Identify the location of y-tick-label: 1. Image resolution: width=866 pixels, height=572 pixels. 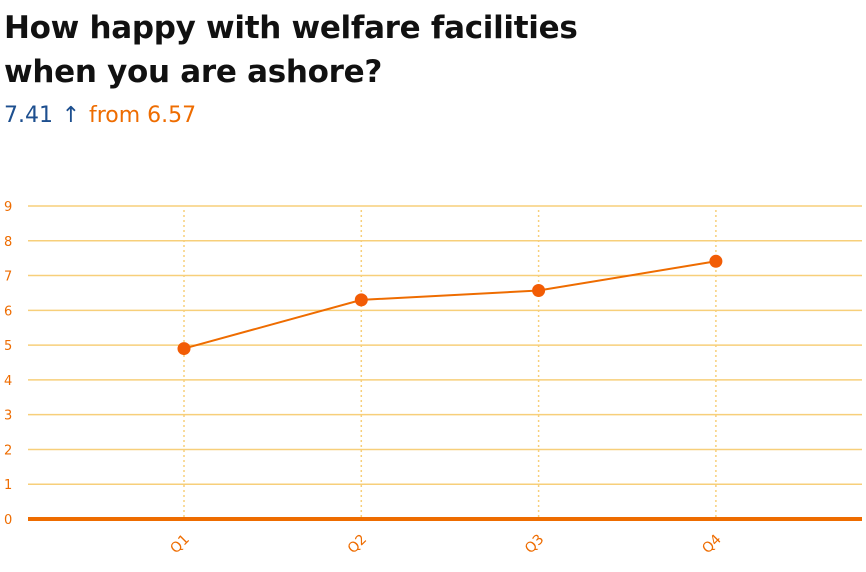
(8, 485).